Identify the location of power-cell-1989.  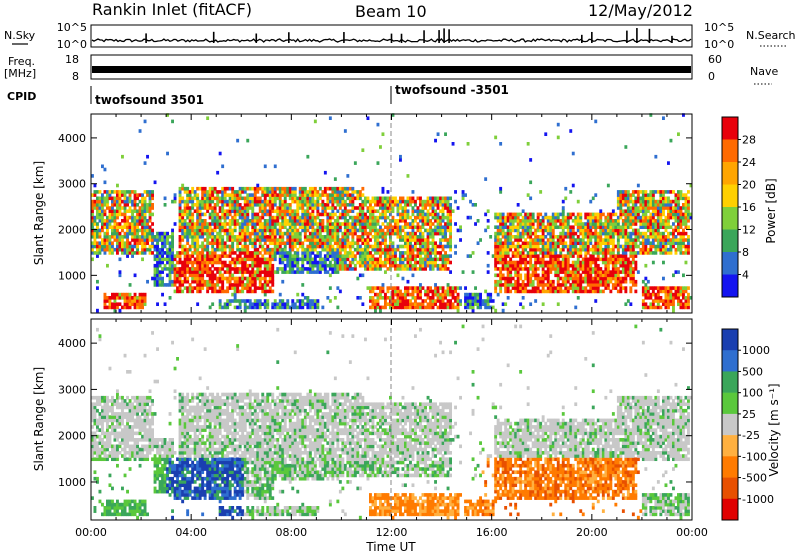
(298, 224).